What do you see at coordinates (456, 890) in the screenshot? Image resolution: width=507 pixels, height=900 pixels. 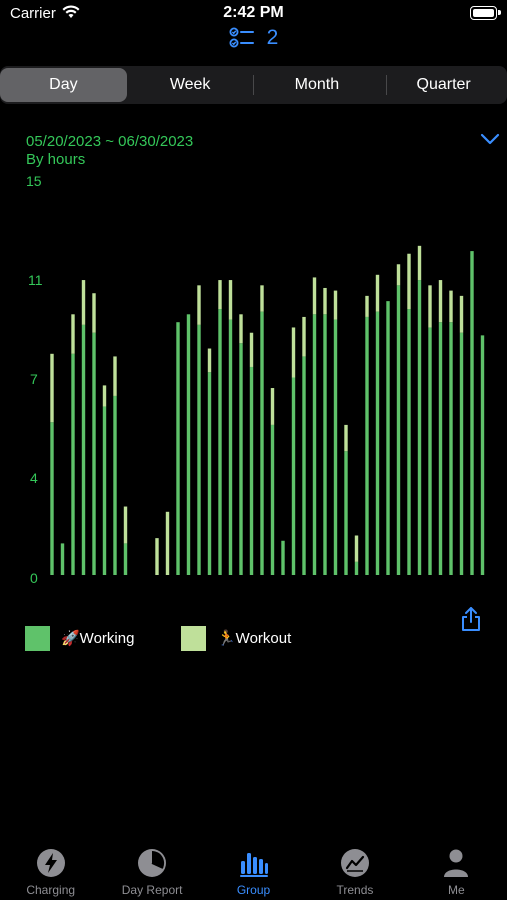 I see `tab-label: Me` at bounding box center [456, 890].